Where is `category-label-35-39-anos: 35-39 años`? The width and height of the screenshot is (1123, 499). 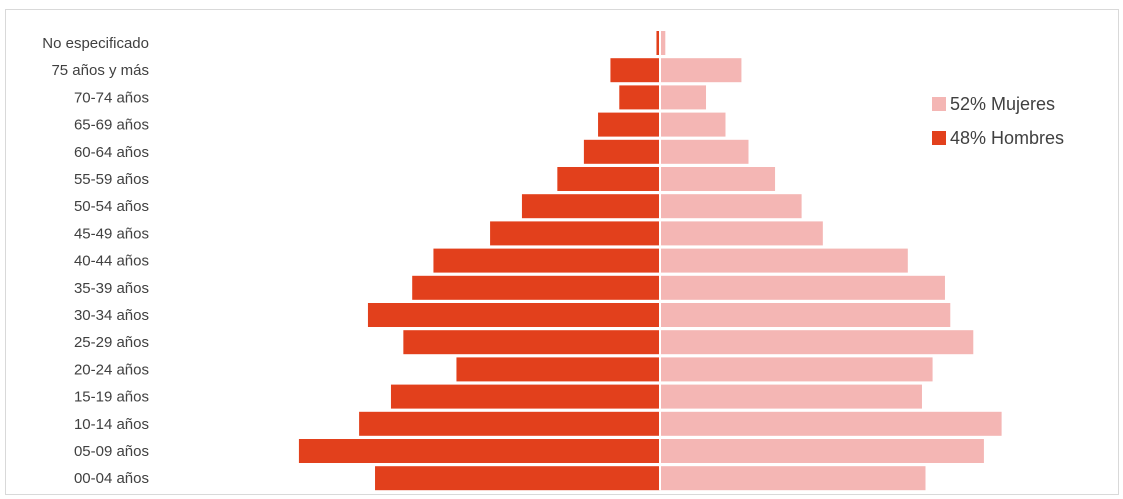 category-label-35-39-anos: 35-39 años is located at coordinates (111, 288).